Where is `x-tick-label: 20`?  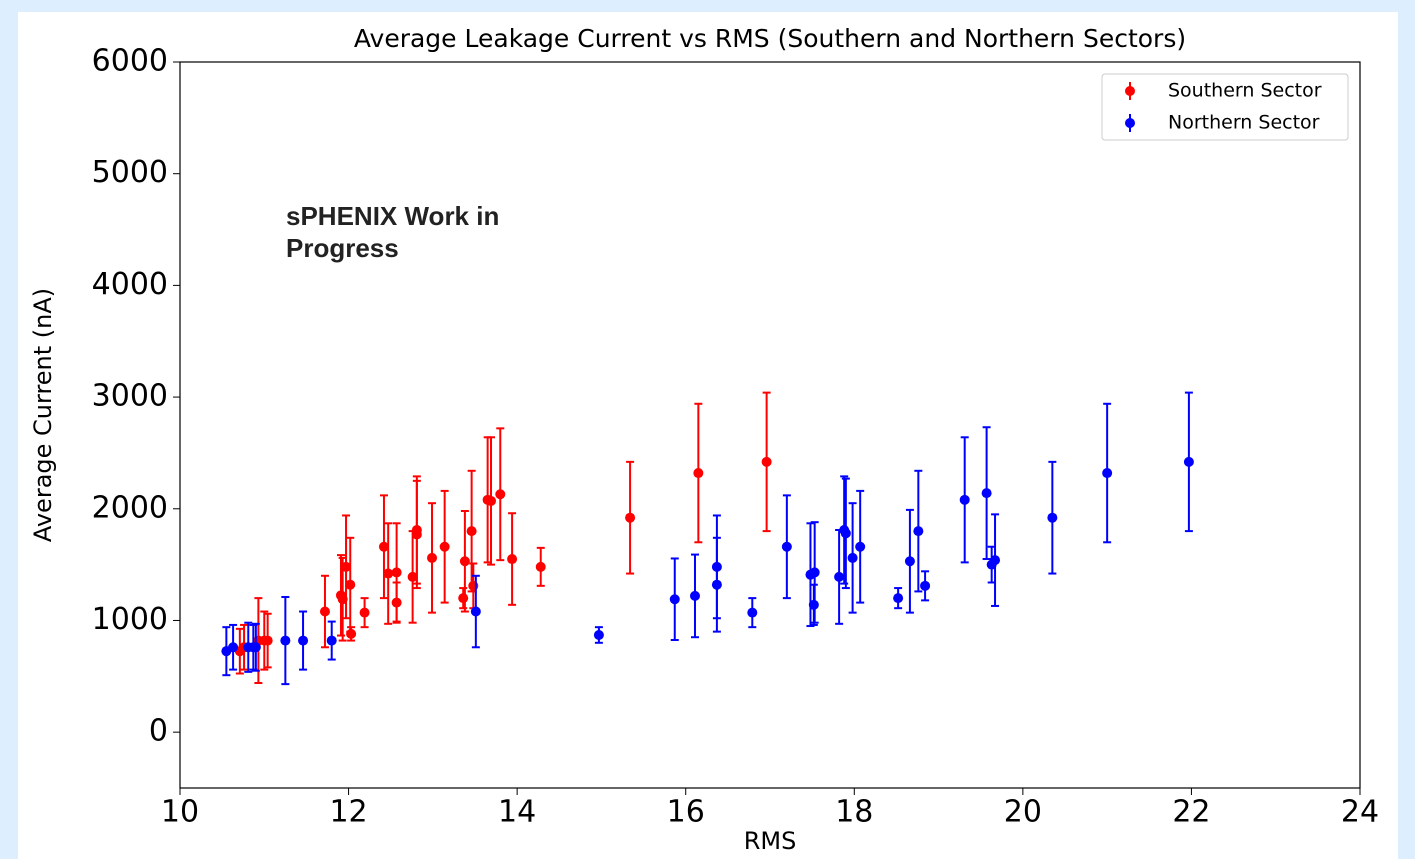 x-tick-label: 20 is located at coordinates (1023, 812).